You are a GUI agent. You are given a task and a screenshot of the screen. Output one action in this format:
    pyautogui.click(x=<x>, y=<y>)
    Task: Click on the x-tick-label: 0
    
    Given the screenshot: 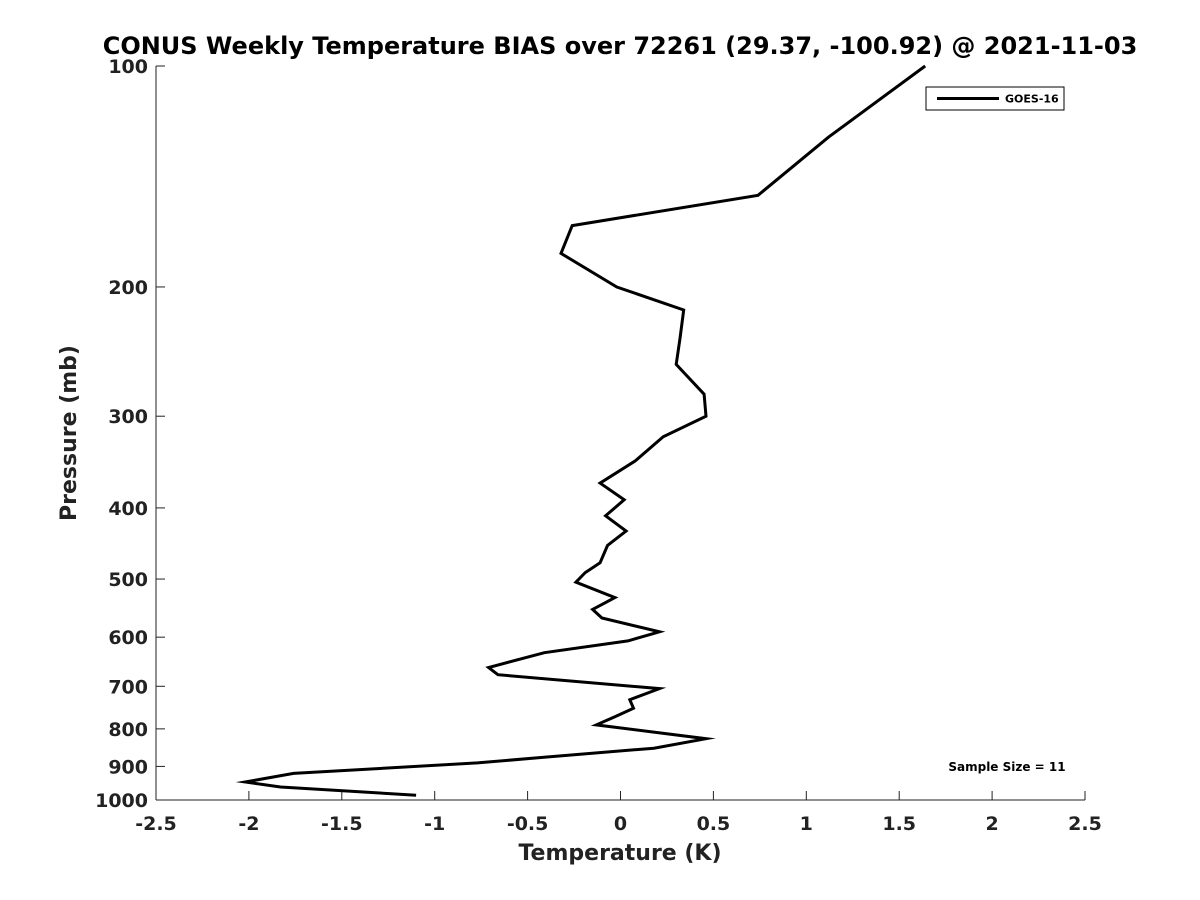 What is the action you would take?
    pyautogui.click(x=620, y=824)
    